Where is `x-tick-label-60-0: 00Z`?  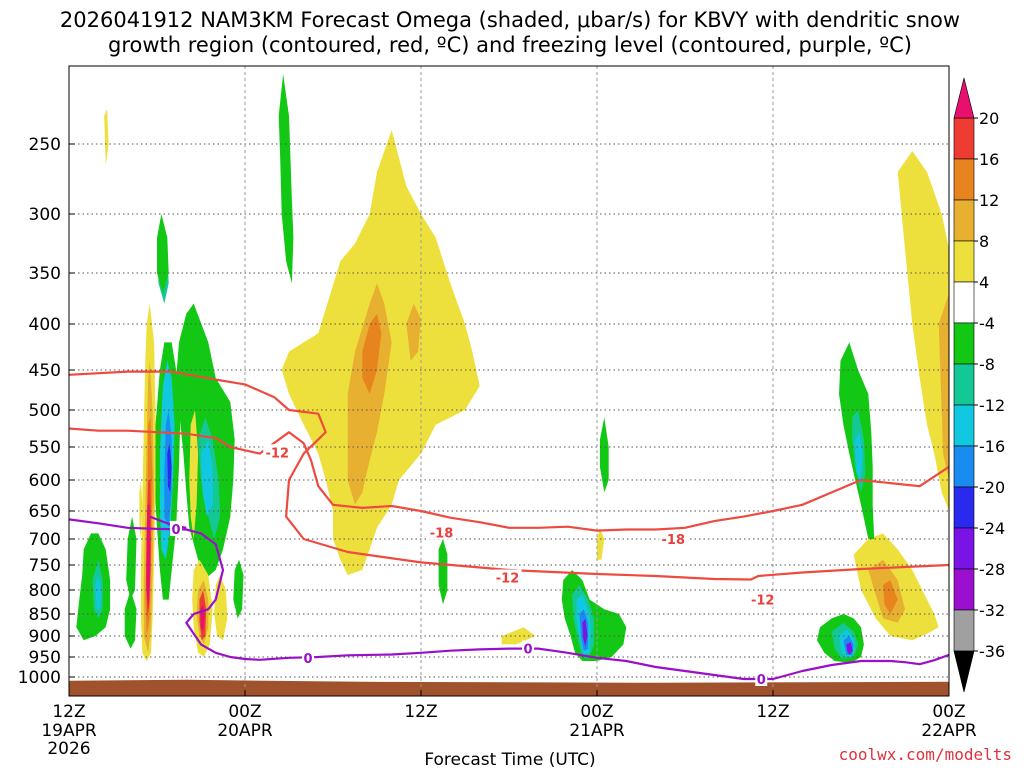
x-tick-label-60-0: 00Z is located at coordinates (948, 712).